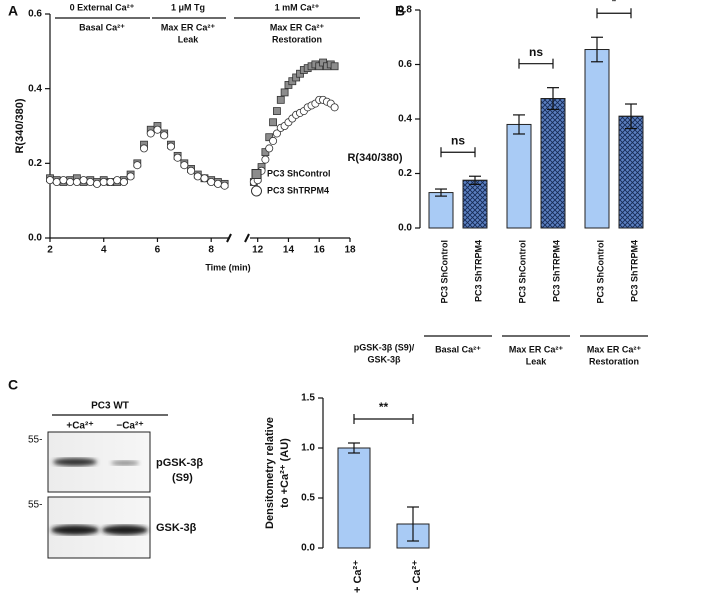 Image resolution: width=709 pixels, height=602 pixels. I want to click on phase-label: 1 mM Ca²⁺, so click(297, 7).